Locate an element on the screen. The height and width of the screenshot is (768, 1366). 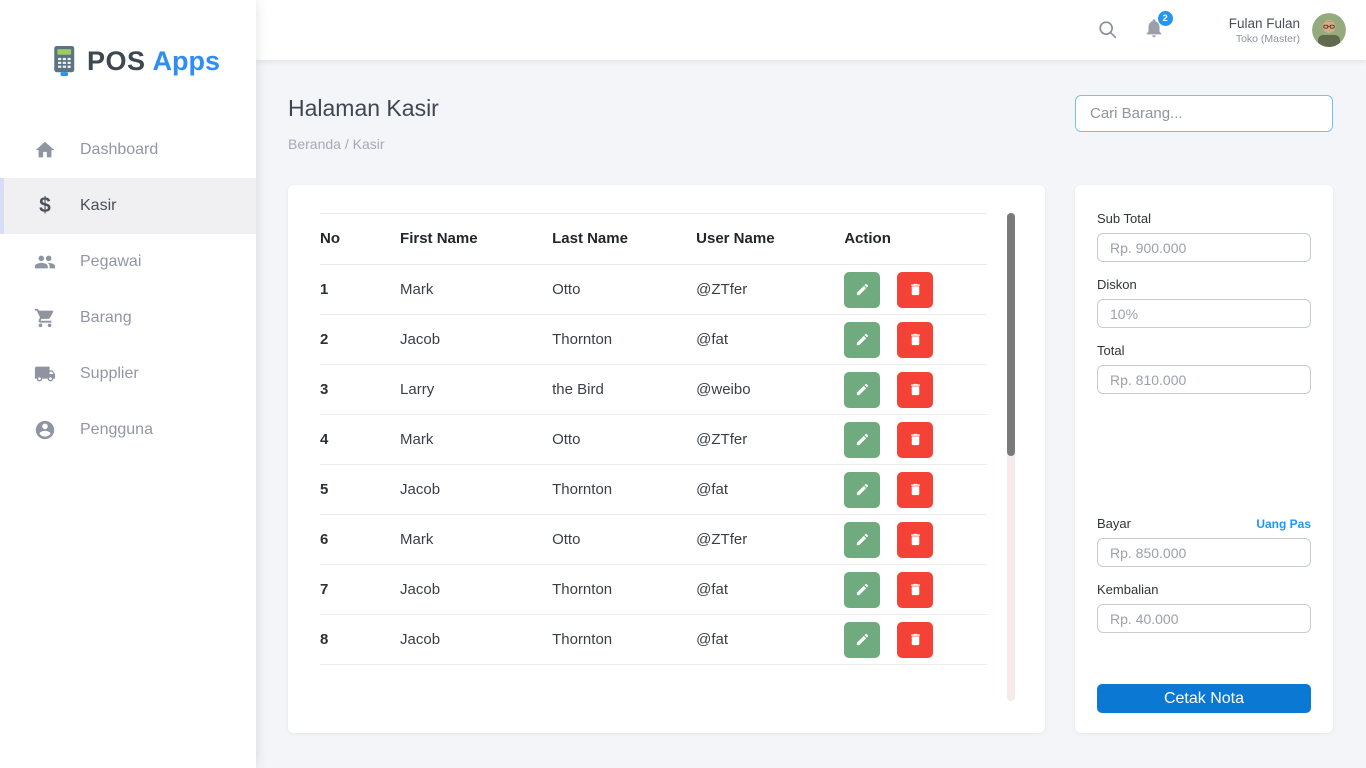
user-info: Fulan Fulan Toko (Master) is located at coordinates (1264, 30).